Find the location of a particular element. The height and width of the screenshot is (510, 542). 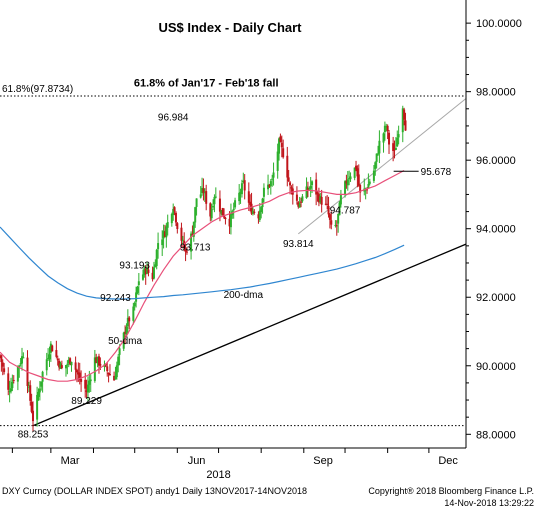

y-tick-label: 96.0000 is located at coordinates (496, 161).